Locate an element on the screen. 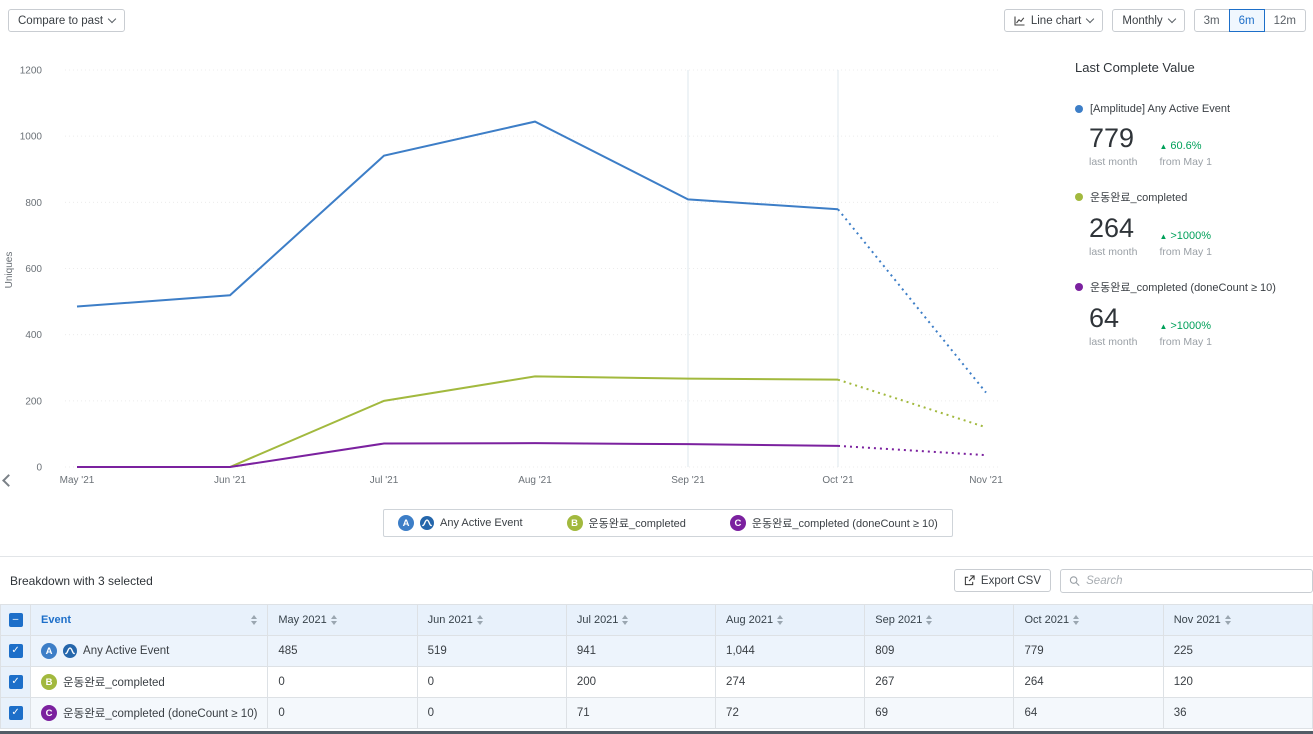  export-csv-button: Export CSV is located at coordinates (1002, 580).